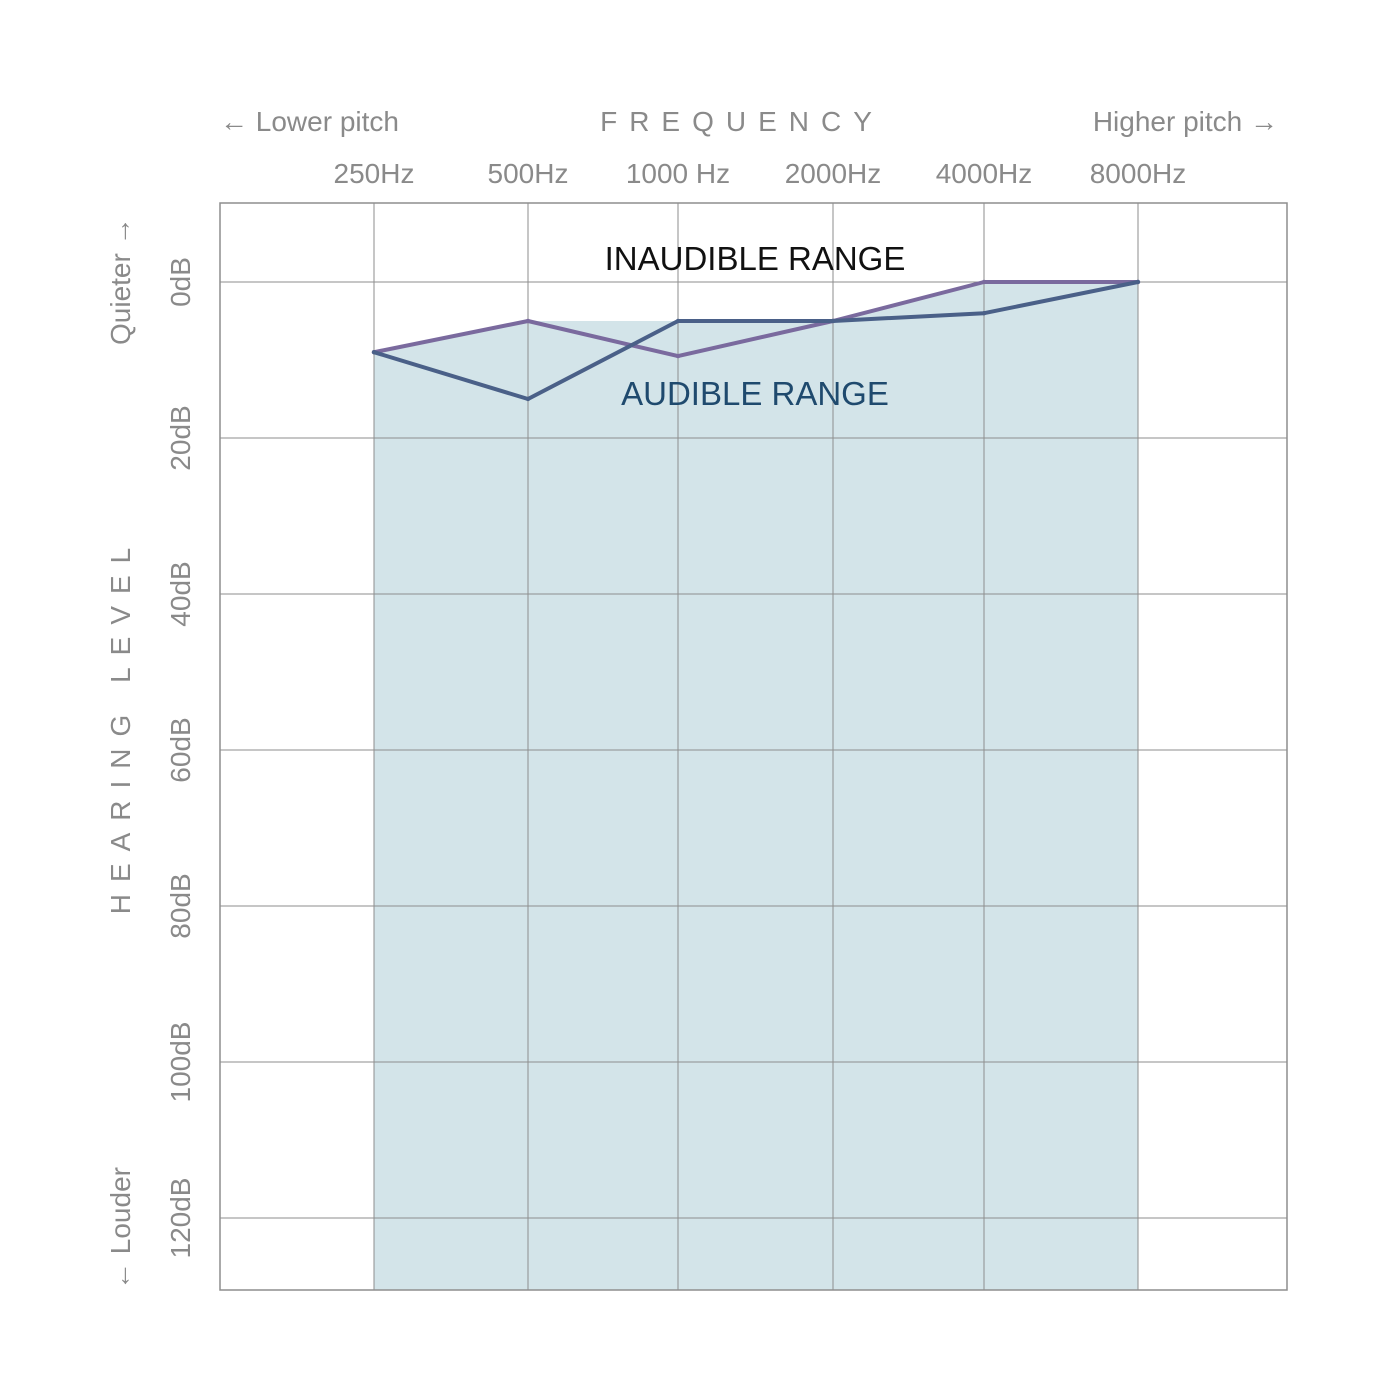 The height and width of the screenshot is (1400, 1400). I want to click on y-tick-label: 0dB, so click(180, 282).